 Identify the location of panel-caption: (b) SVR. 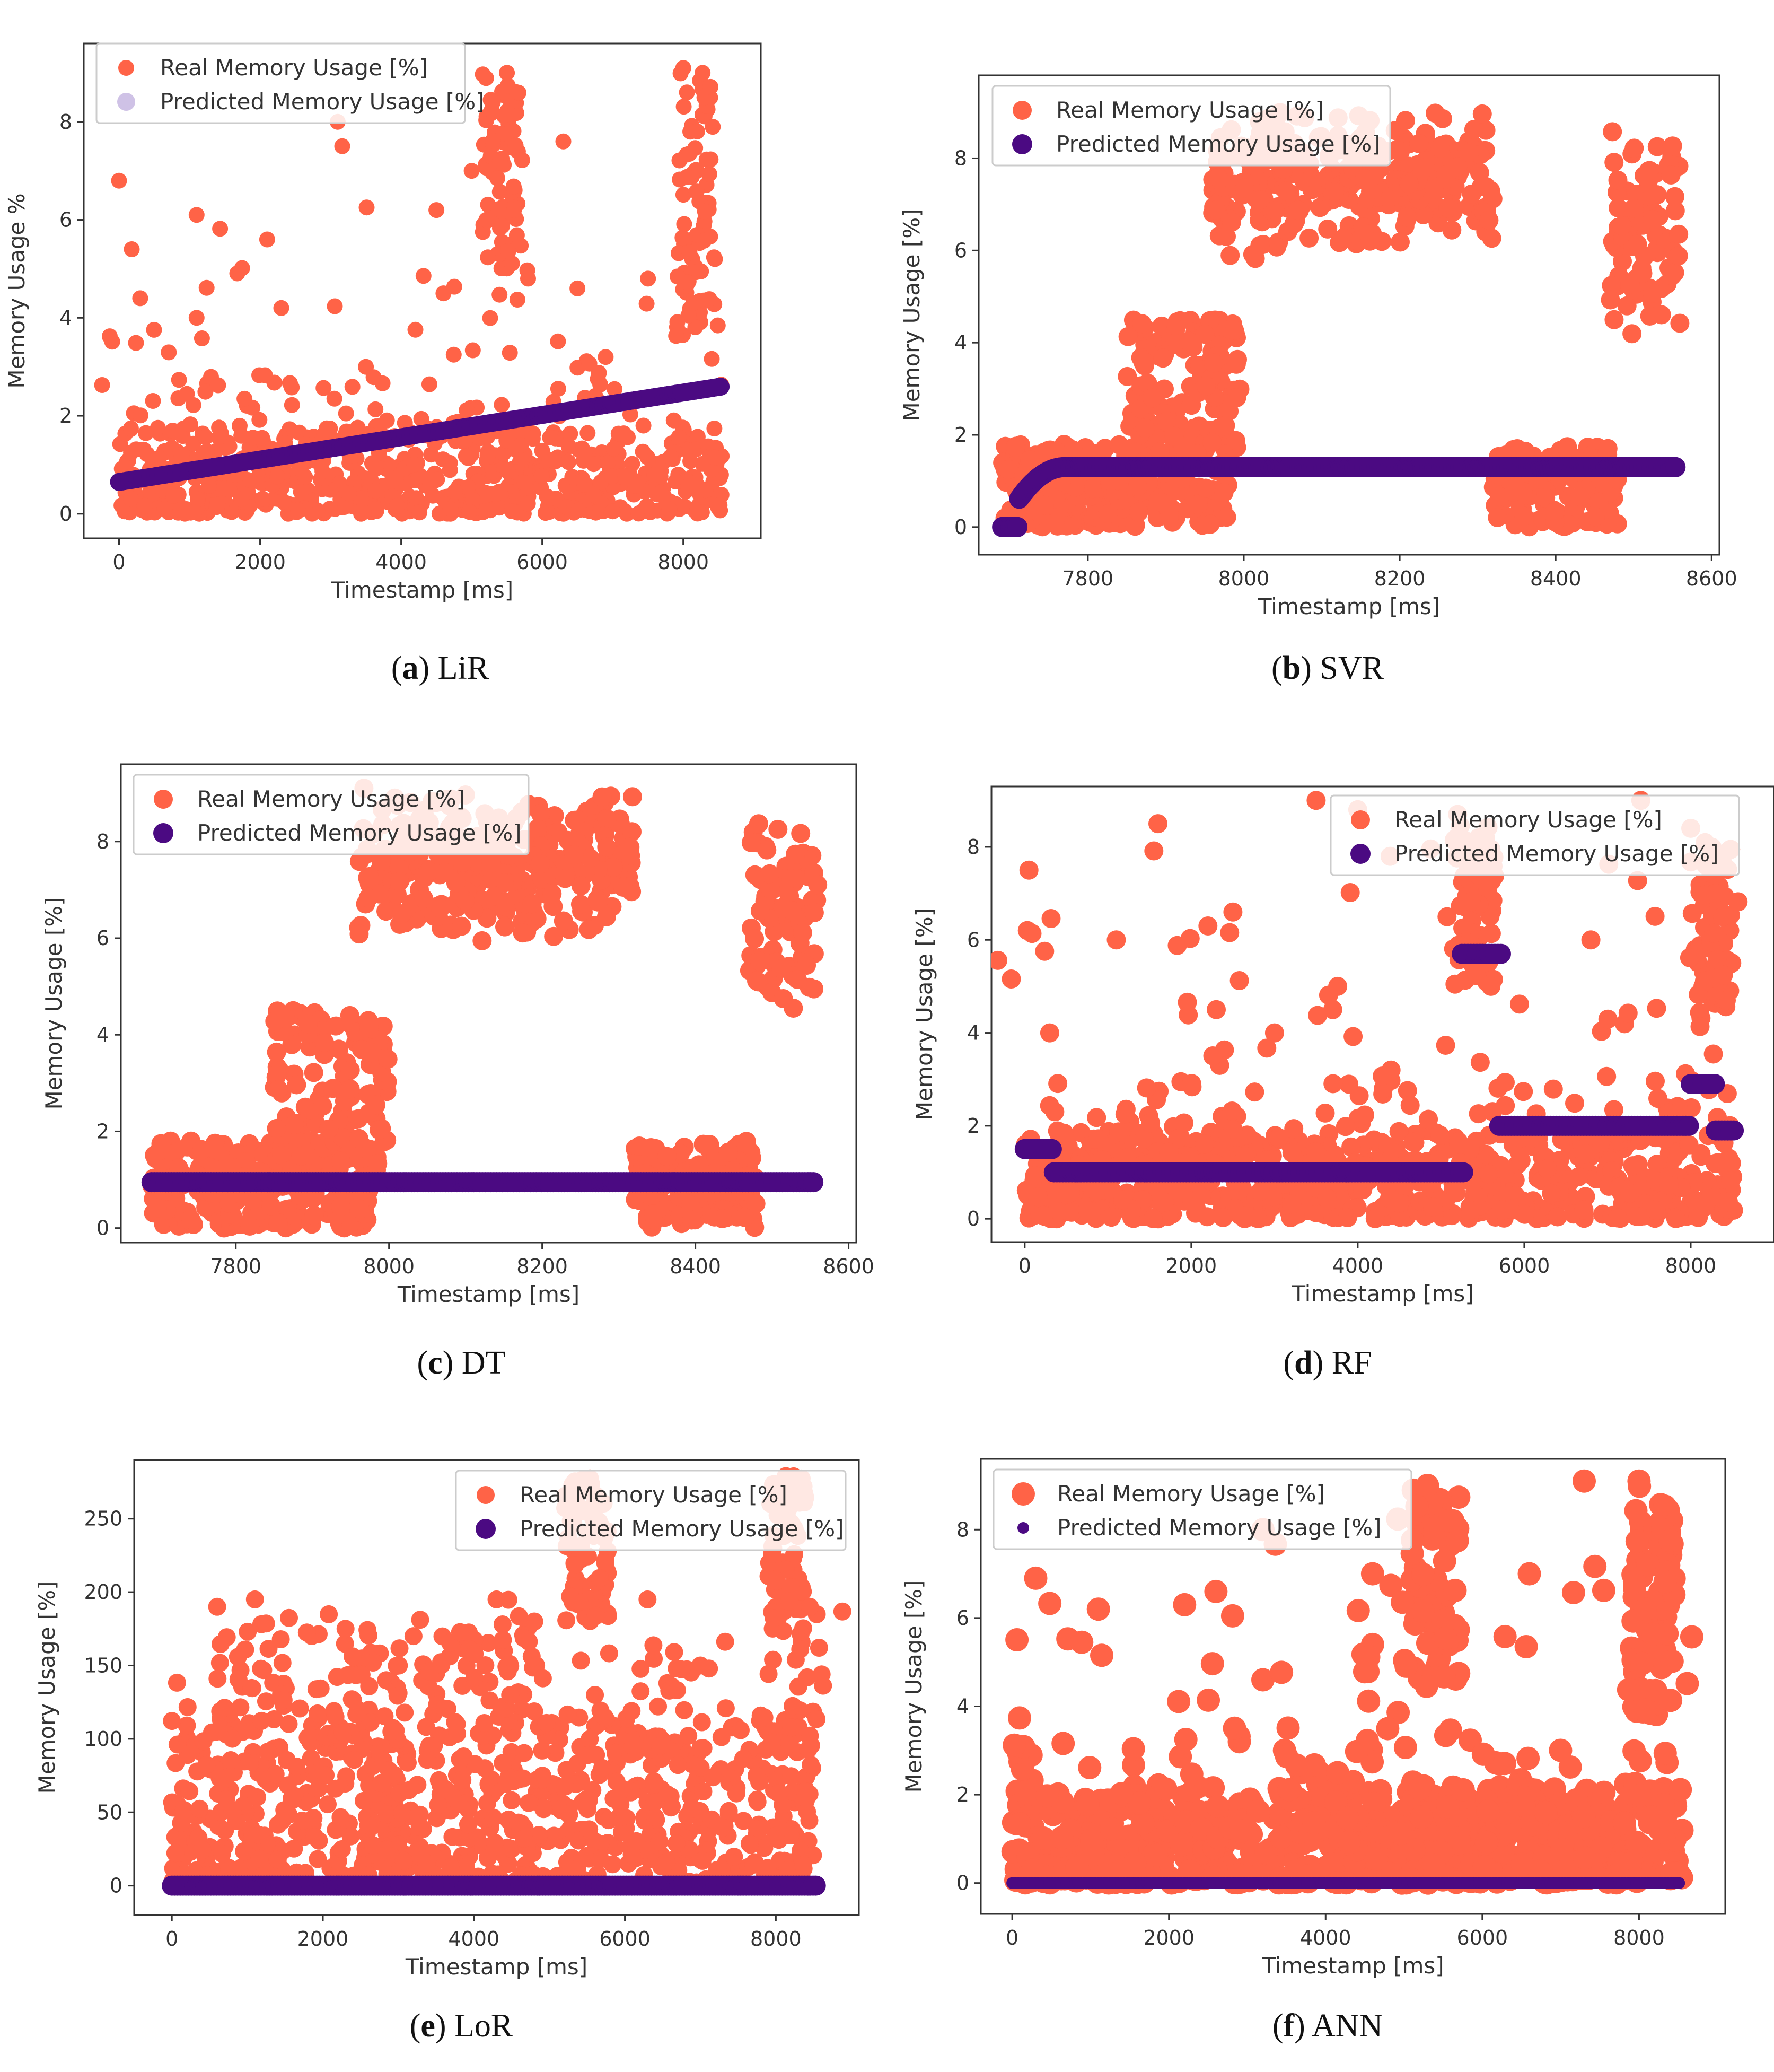
(1327, 668).